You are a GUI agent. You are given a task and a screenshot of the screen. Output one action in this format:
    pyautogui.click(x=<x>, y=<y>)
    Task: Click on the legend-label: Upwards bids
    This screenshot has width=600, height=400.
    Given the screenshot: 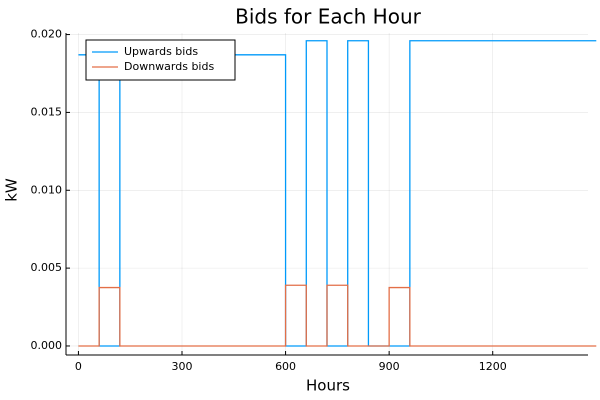 What is the action you would take?
    pyautogui.click(x=161, y=51)
    